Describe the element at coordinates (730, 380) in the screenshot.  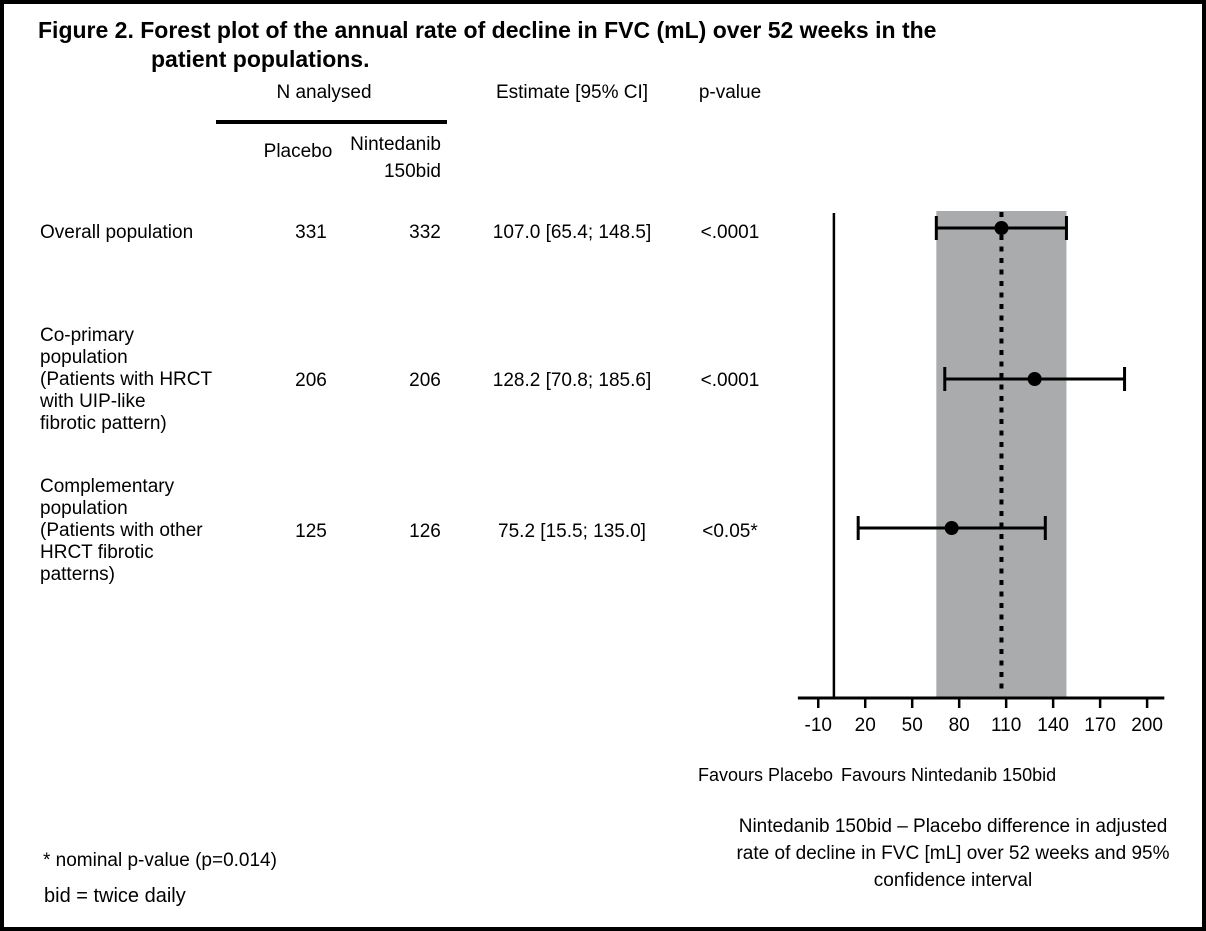
I see `row2-p-value: <.0001` at that location.